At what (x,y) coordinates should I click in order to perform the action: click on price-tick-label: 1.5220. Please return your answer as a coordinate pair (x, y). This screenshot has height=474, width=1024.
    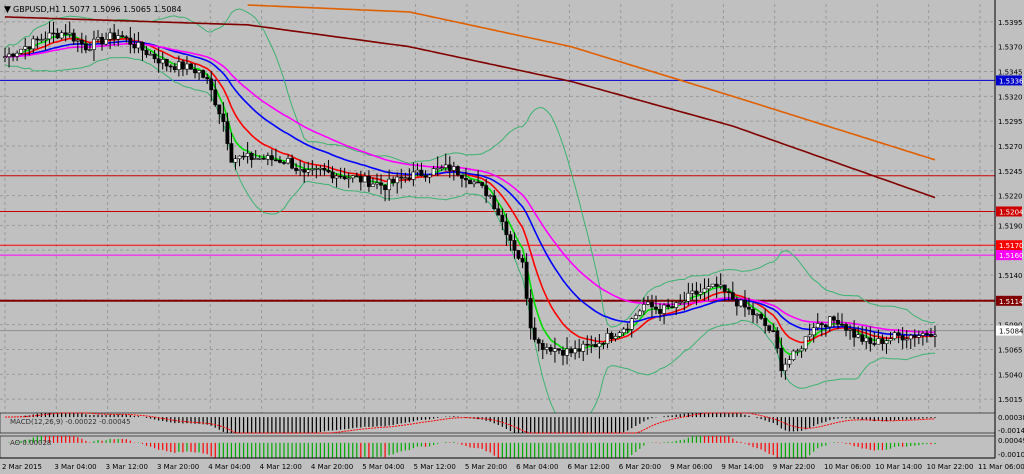
    Looking at the image, I should click on (1010, 197).